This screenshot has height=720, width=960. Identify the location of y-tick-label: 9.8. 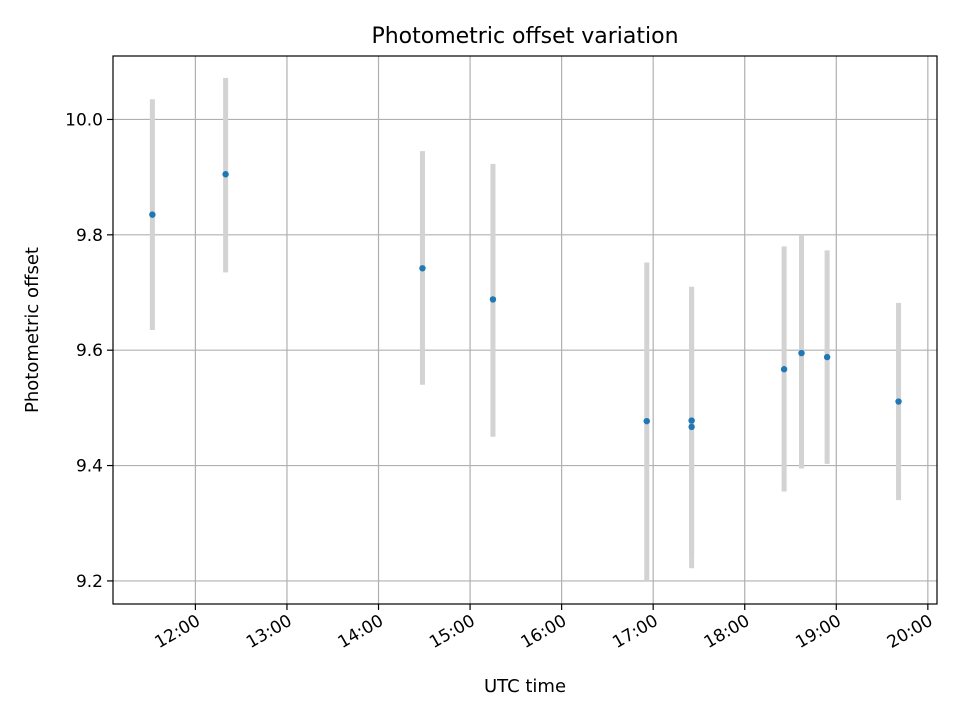
(89, 236).